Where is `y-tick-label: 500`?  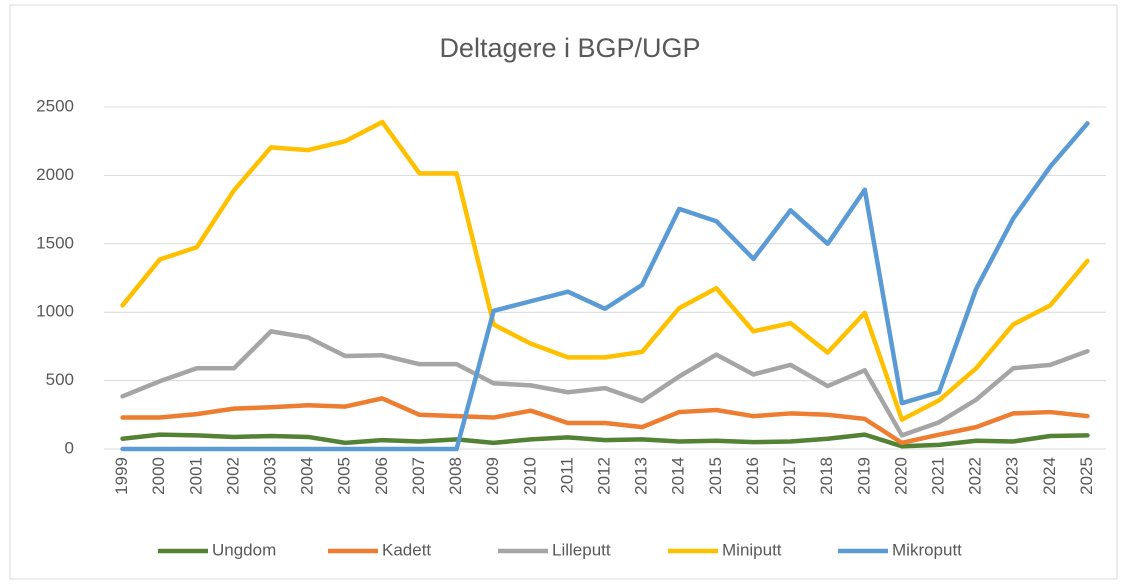
y-tick-label: 500 is located at coordinates (60, 379).